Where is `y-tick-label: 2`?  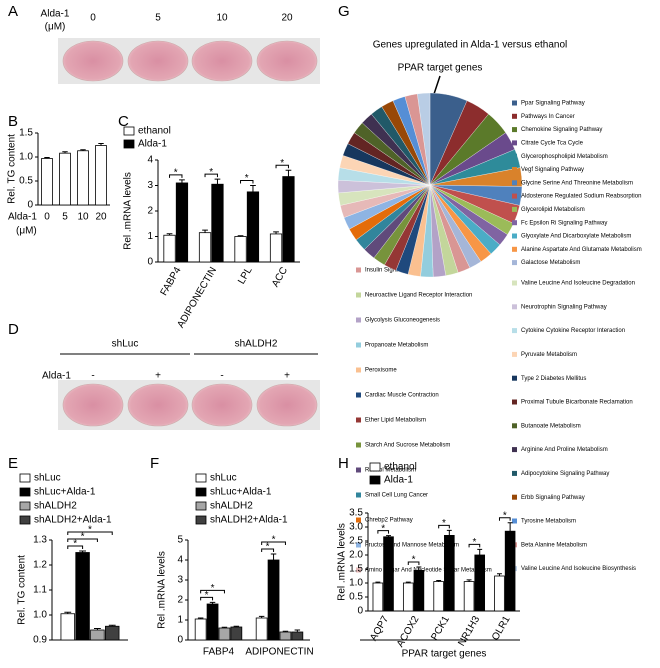 y-tick-label: 2 is located at coordinates (180, 600).